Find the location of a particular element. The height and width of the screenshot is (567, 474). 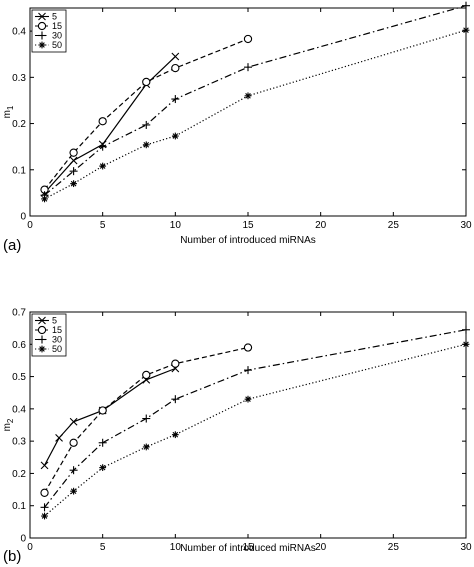

panel-label: (a) is located at coordinates (12, 245).